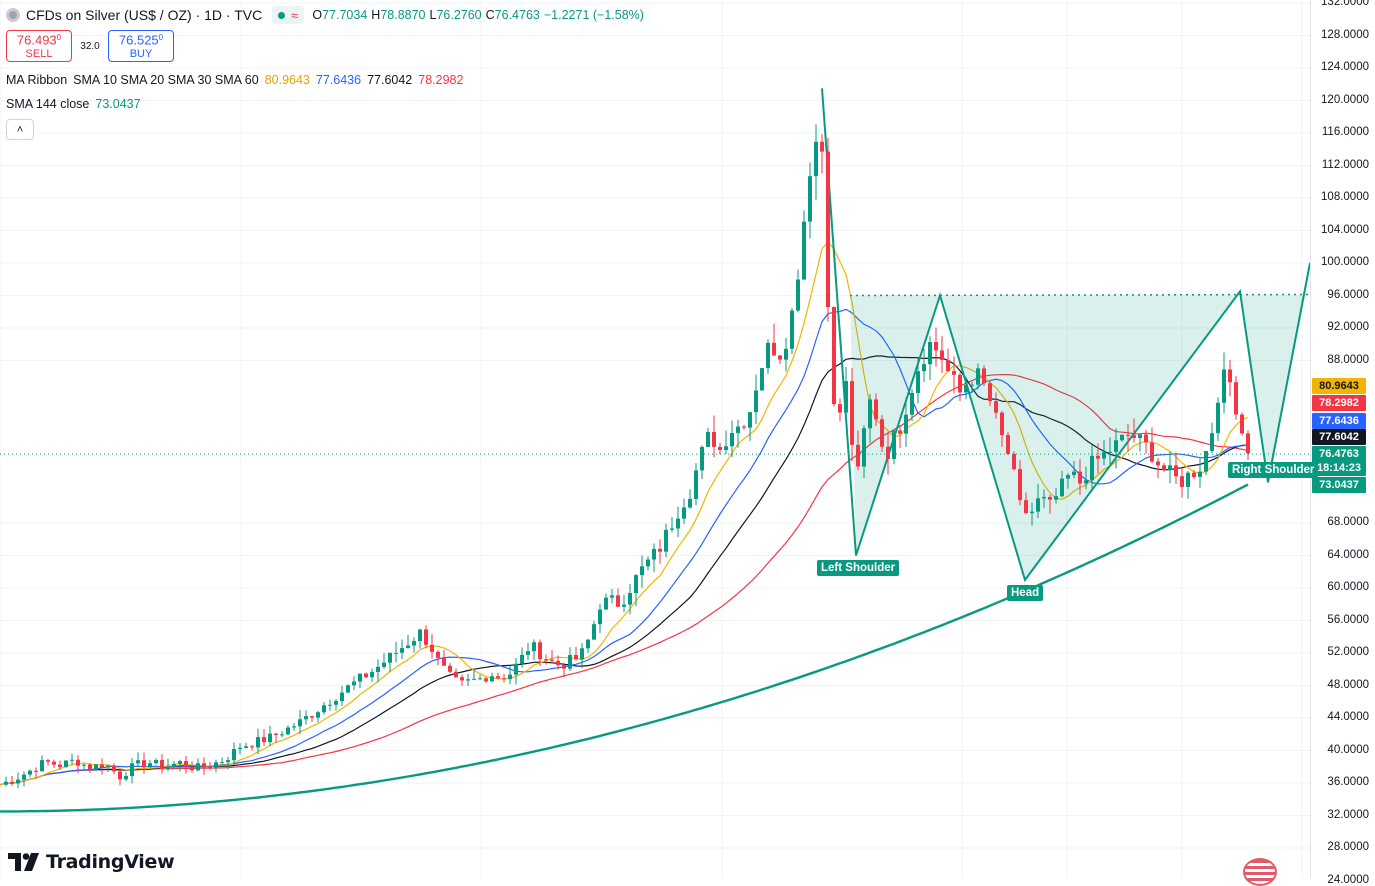  I want to click on sma144-legend: SMA 144 close 73.0437, so click(76, 104).